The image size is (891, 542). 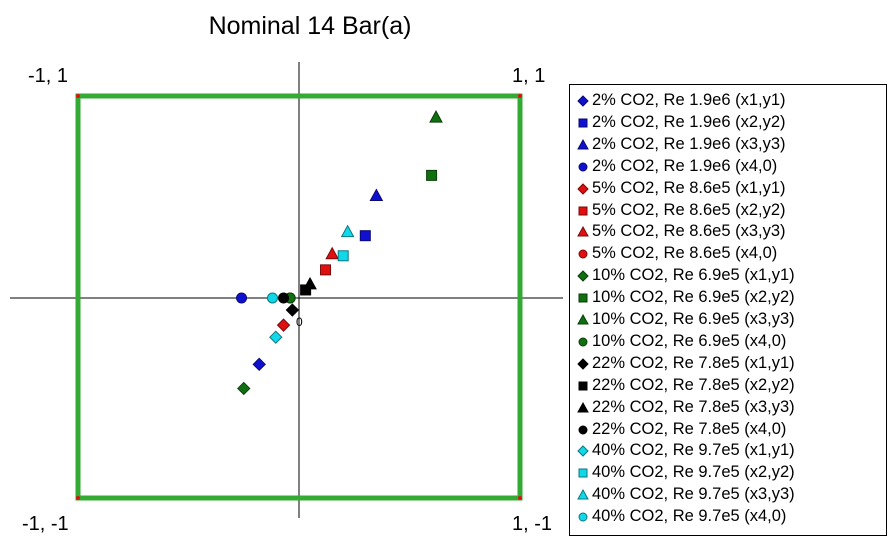 I want to click on corner-label-top-right: 1, 1, so click(x=528, y=76).